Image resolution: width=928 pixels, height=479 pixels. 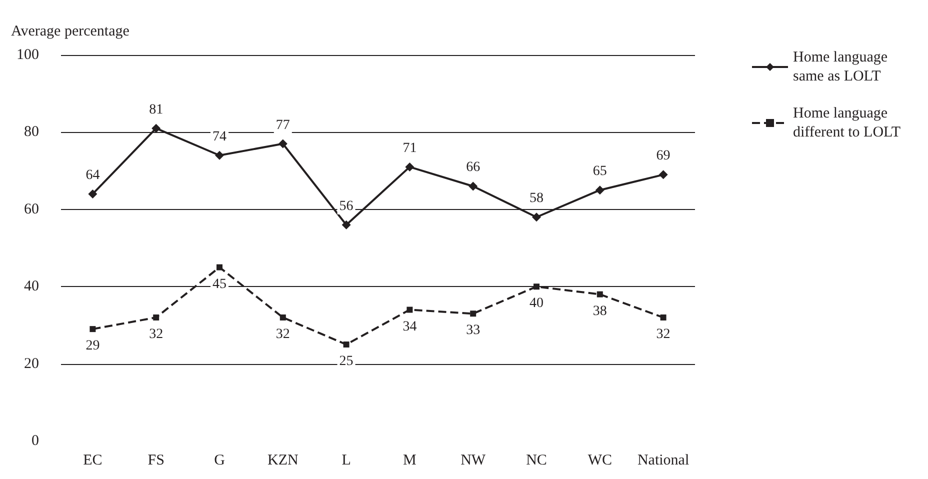 I want to click on data-label: 74, so click(x=219, y=136).